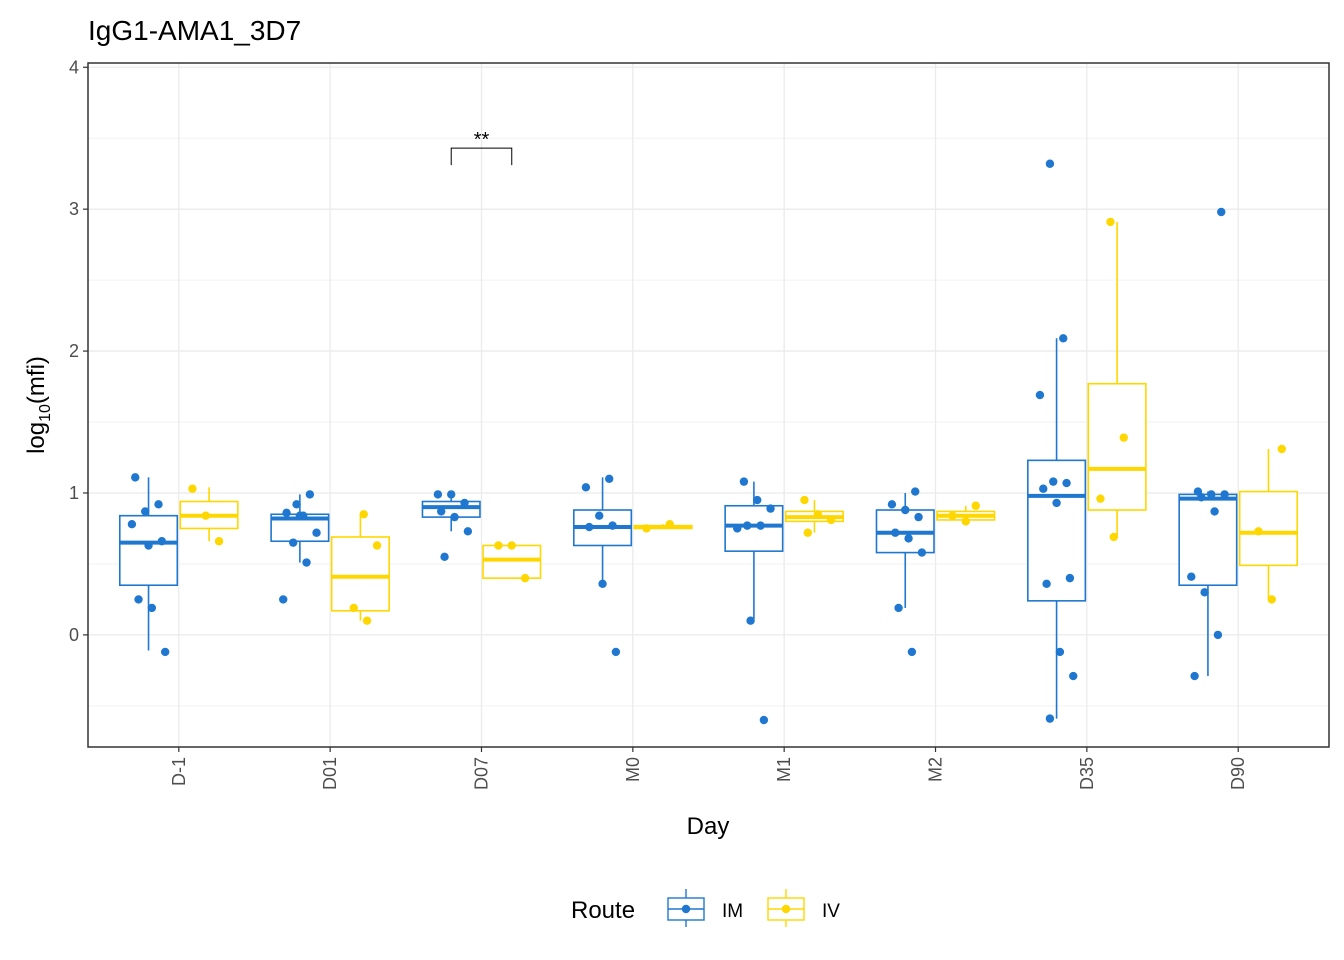  I want to click on x-tick-label: D-1, so click(179, 771).